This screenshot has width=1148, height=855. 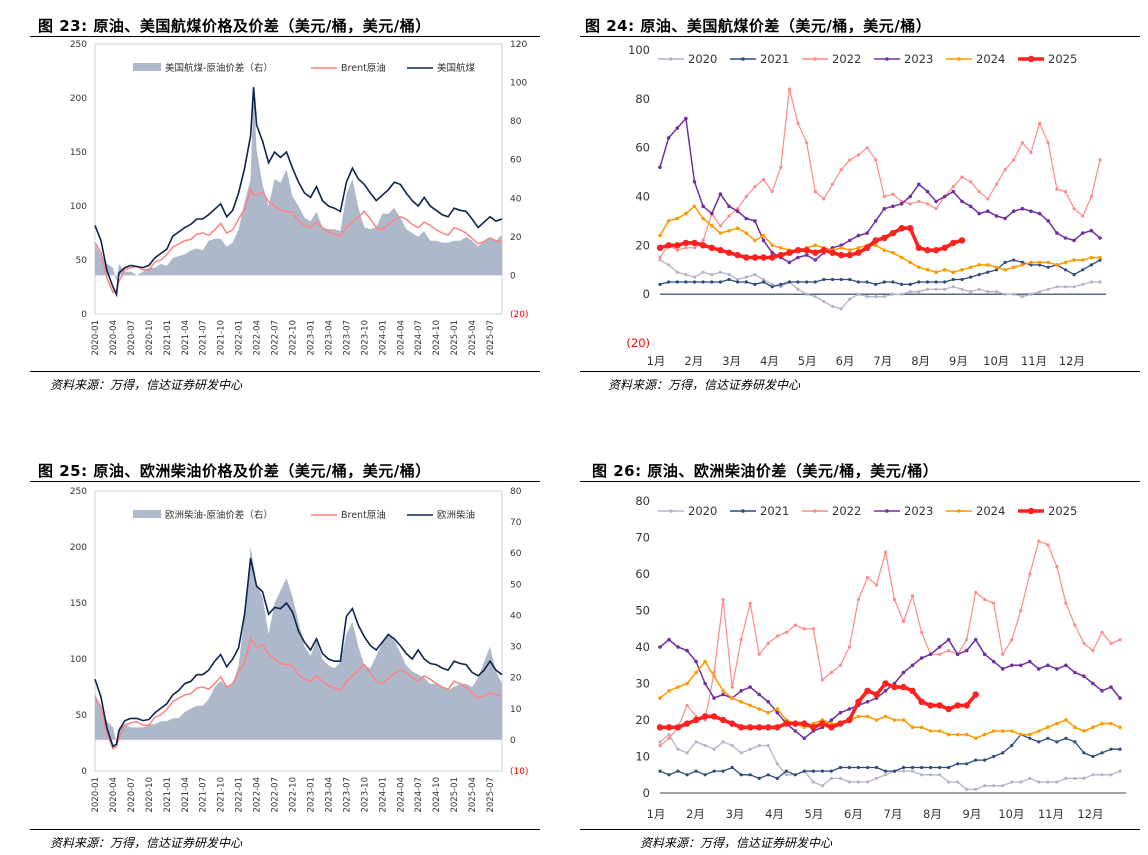 I want to click on chart26-y-tick-label: 30, so click(x=642, y=684).